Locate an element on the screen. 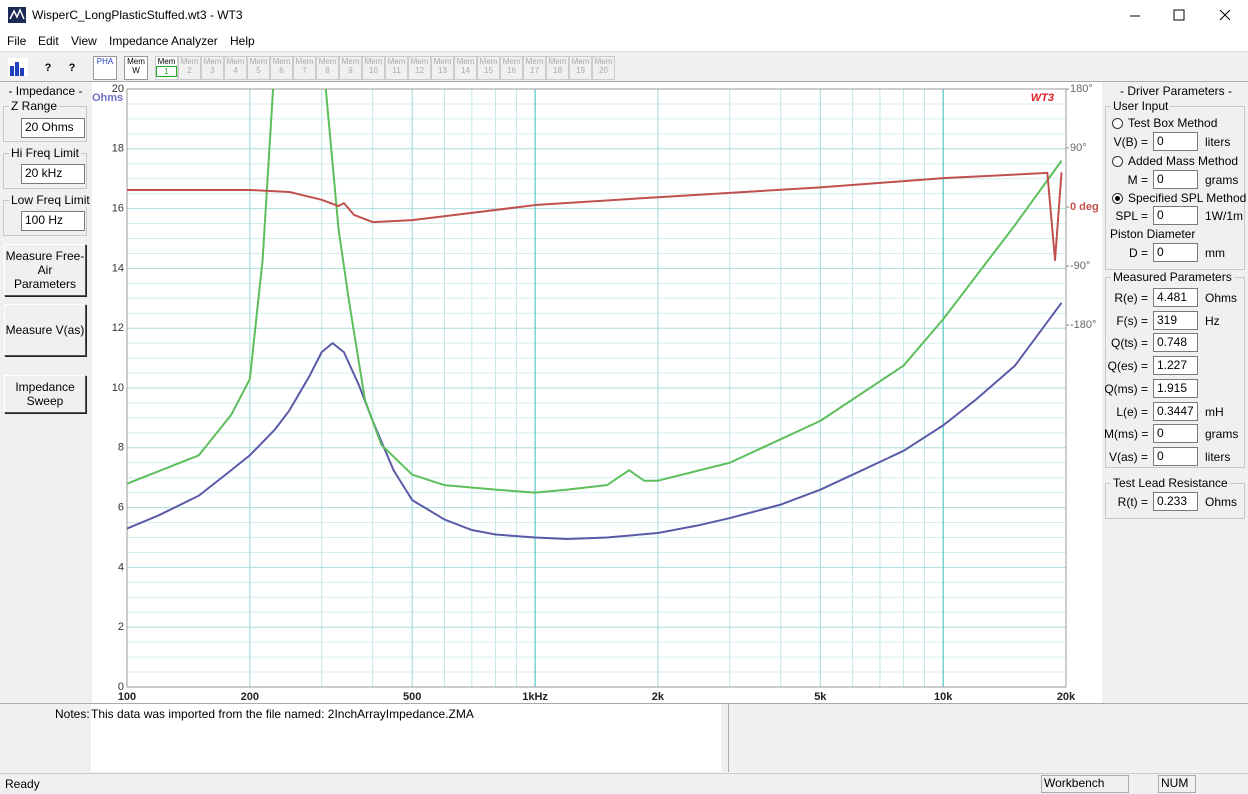 The width and height of the screenshot is (1248, 794). z-range-input: 20 Ohms is located at coordinates (53, 128).